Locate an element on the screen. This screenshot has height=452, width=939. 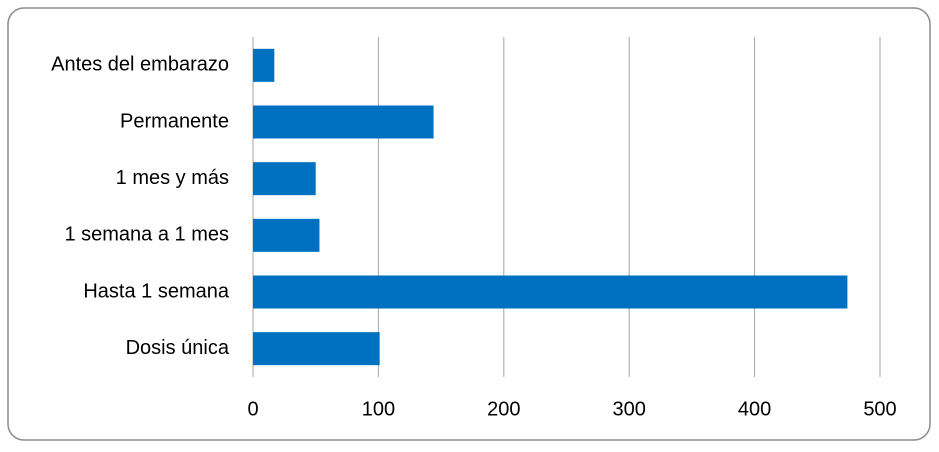
x-tick-label: 300 is located at coordinates (629, 409).